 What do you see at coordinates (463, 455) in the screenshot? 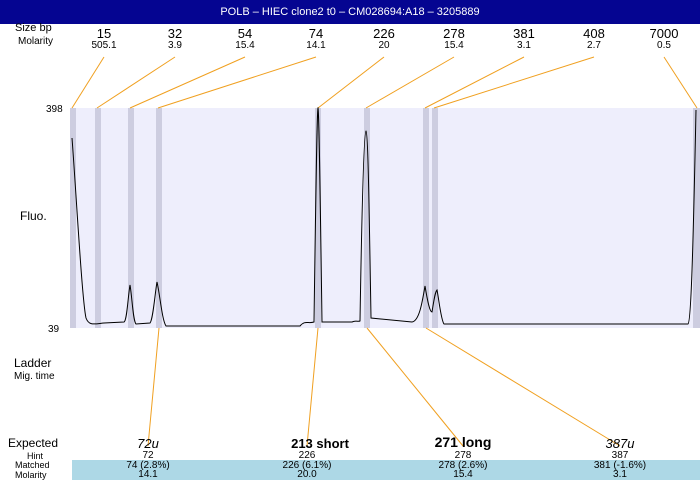
I see `hint-271-long: 278` at bounding box center [463, 455].